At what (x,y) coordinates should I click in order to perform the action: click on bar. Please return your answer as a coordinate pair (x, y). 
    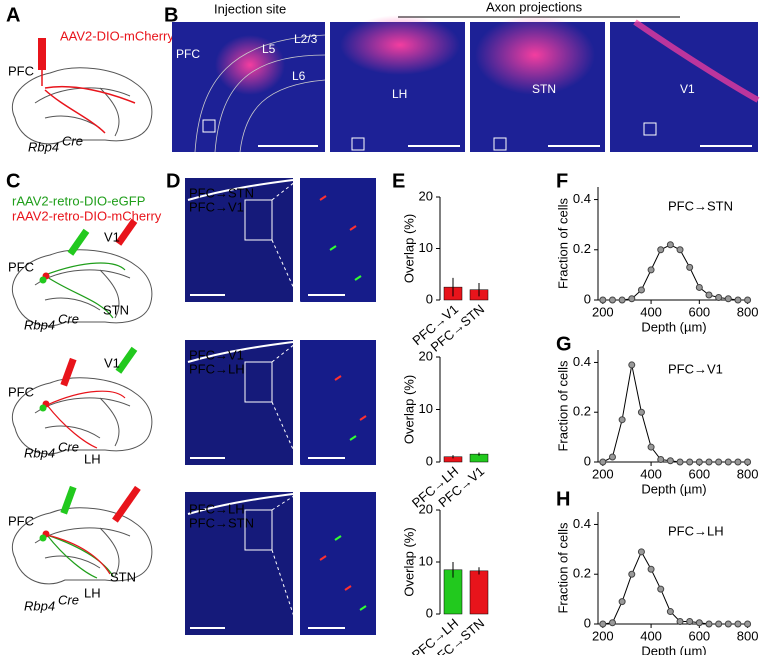
    Looking at the image, I should click on (479, 592).